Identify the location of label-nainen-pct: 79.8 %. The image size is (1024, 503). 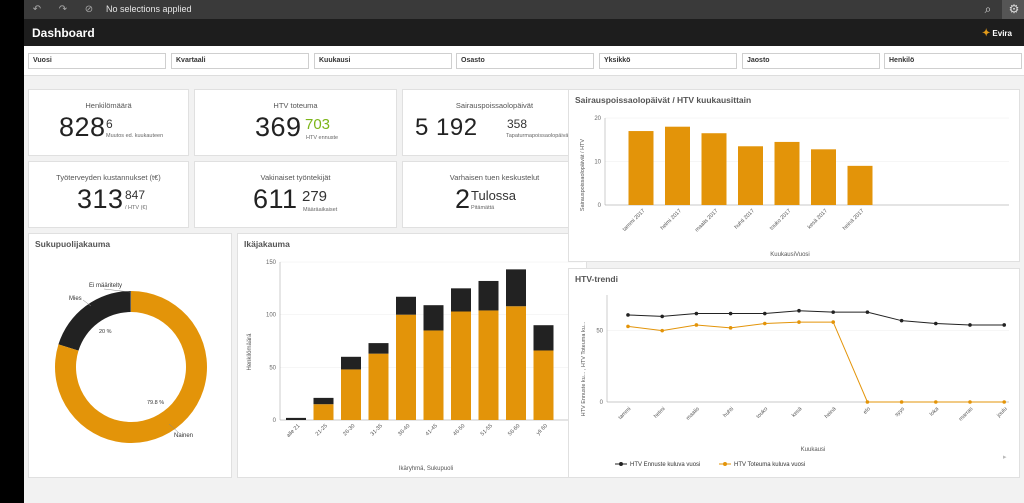
(155, 403).